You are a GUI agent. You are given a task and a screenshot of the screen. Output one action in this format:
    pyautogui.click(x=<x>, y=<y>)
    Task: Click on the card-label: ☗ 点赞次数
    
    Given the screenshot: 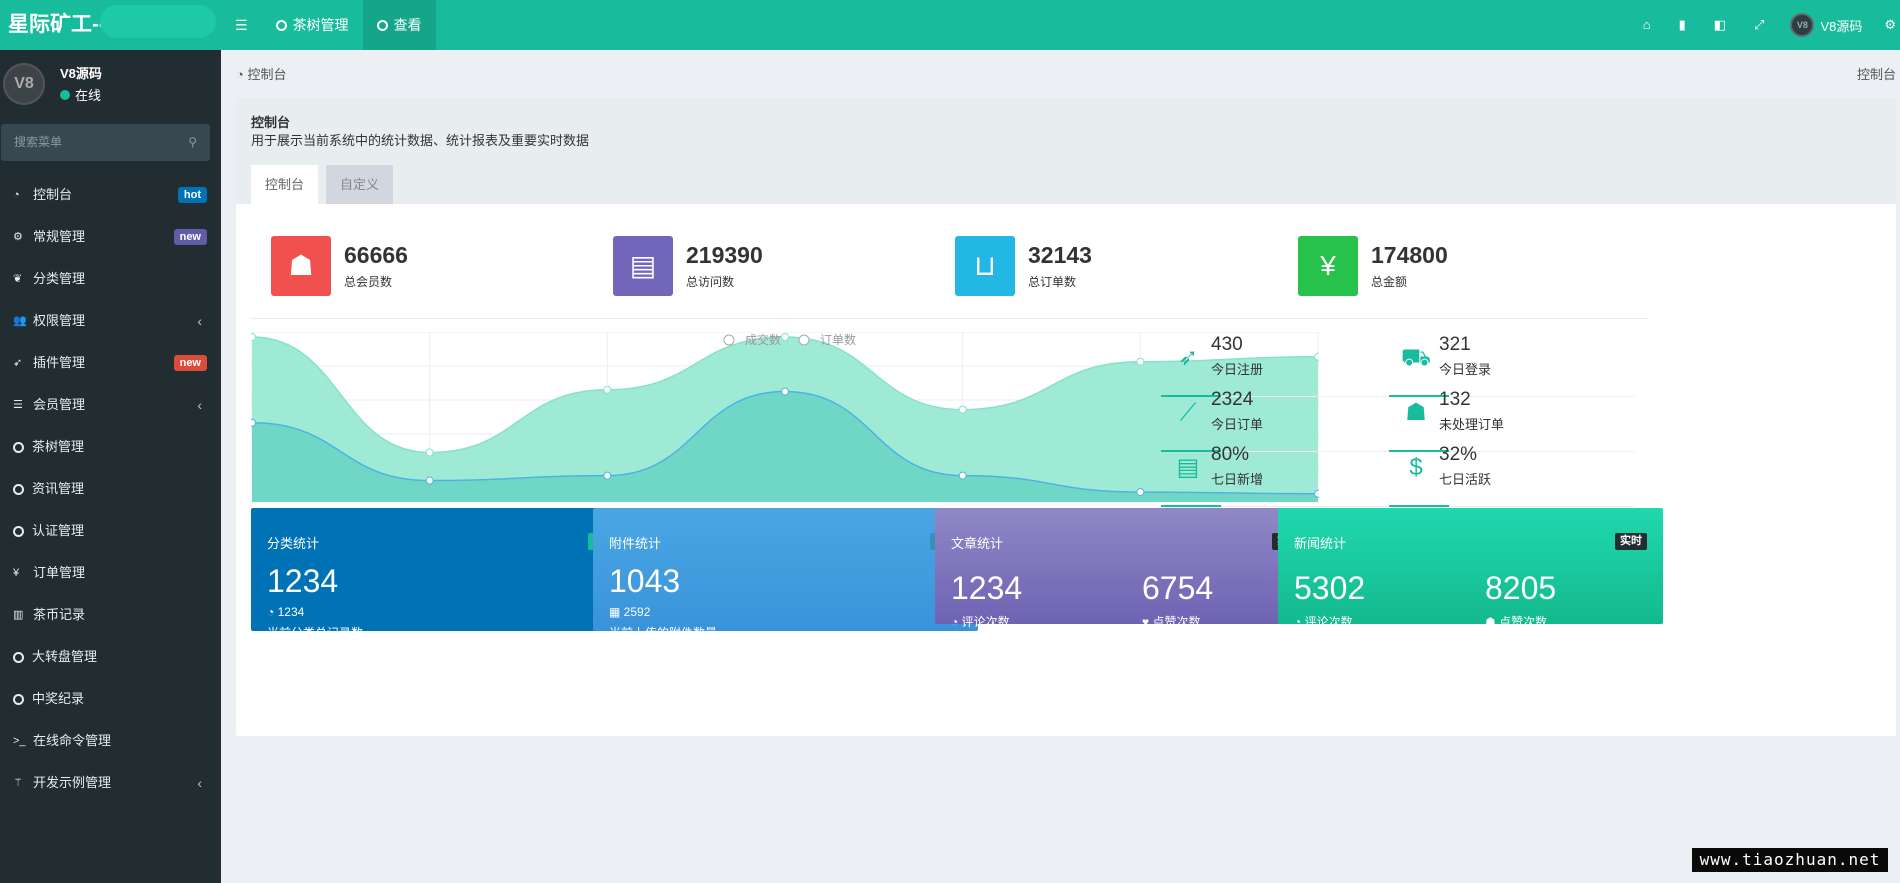 What is the action you would take?
    pyautogui.click(x=1516, y=622)
    